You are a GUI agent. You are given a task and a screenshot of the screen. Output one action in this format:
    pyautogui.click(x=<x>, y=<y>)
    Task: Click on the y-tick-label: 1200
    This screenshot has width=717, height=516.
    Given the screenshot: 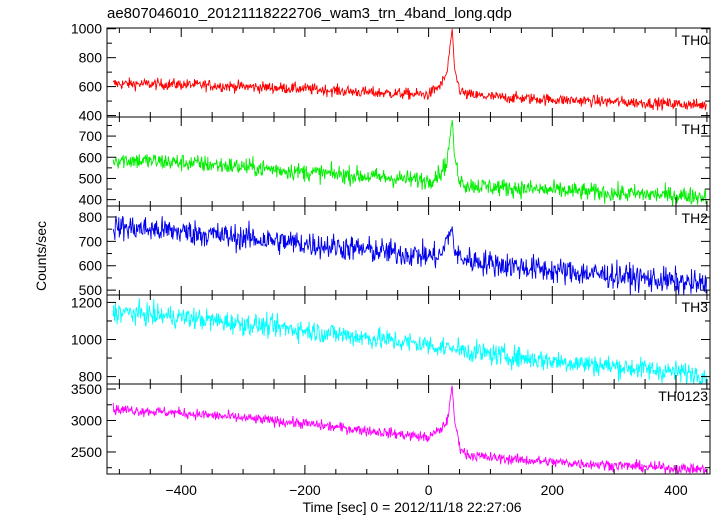 What is the action you would take?
    pyautogui.click(x=86, y=302)
    